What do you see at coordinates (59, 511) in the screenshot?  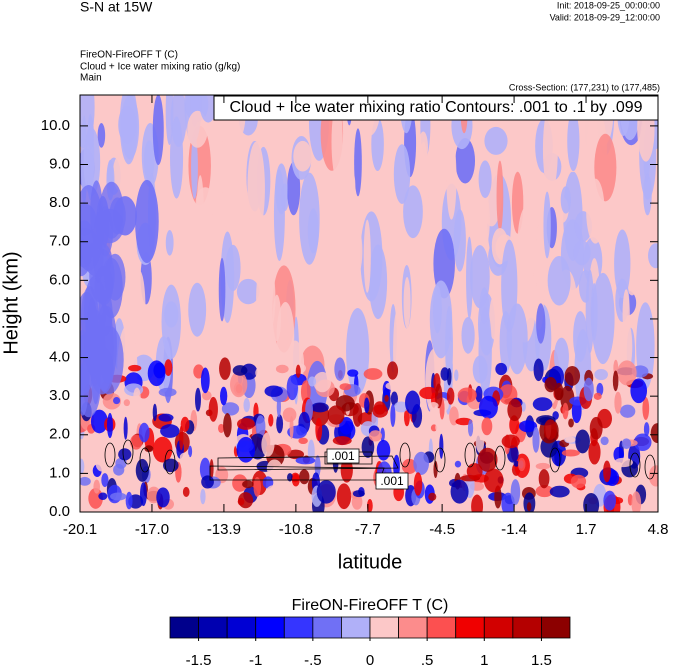 I see `y-tick-label: 0.0` at bounding box center [59, 511].